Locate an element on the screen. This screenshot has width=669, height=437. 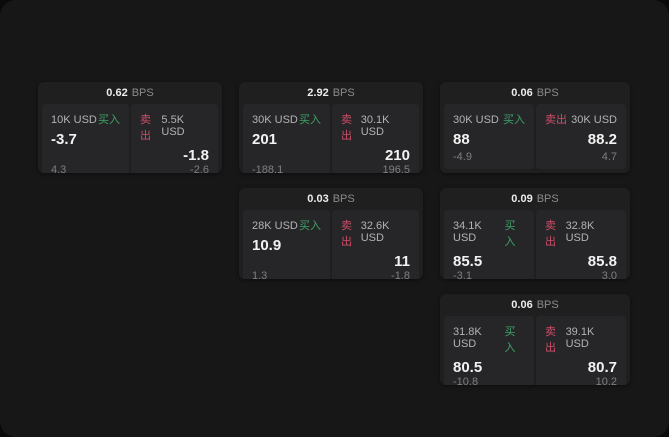
sell-panel-top: 卖出 30.1K USD is located at coordinates (375, 127).